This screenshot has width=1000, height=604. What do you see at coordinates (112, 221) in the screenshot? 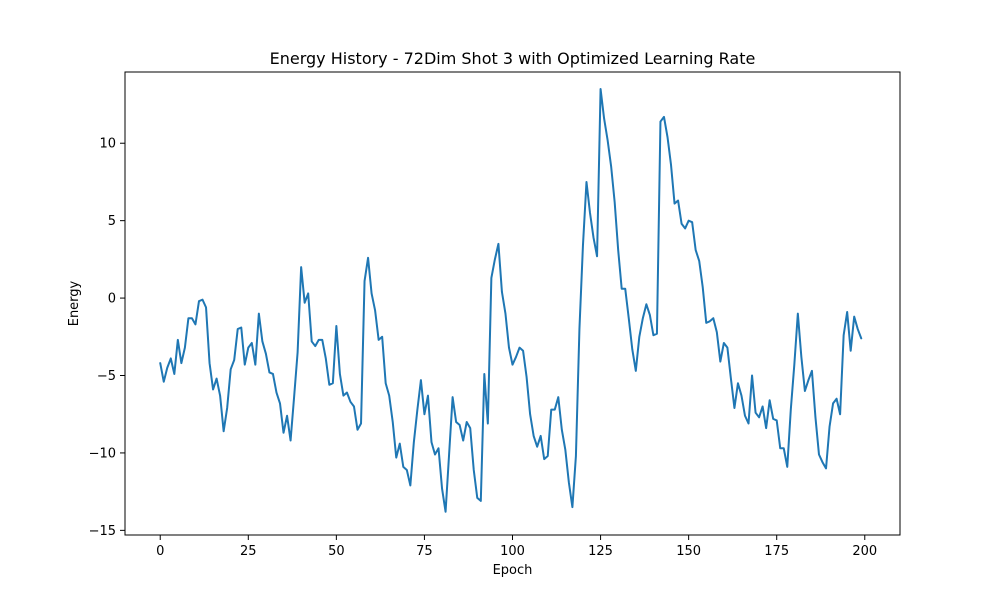
I see `y-tick-label: 5` at bounding box center [112, 221].